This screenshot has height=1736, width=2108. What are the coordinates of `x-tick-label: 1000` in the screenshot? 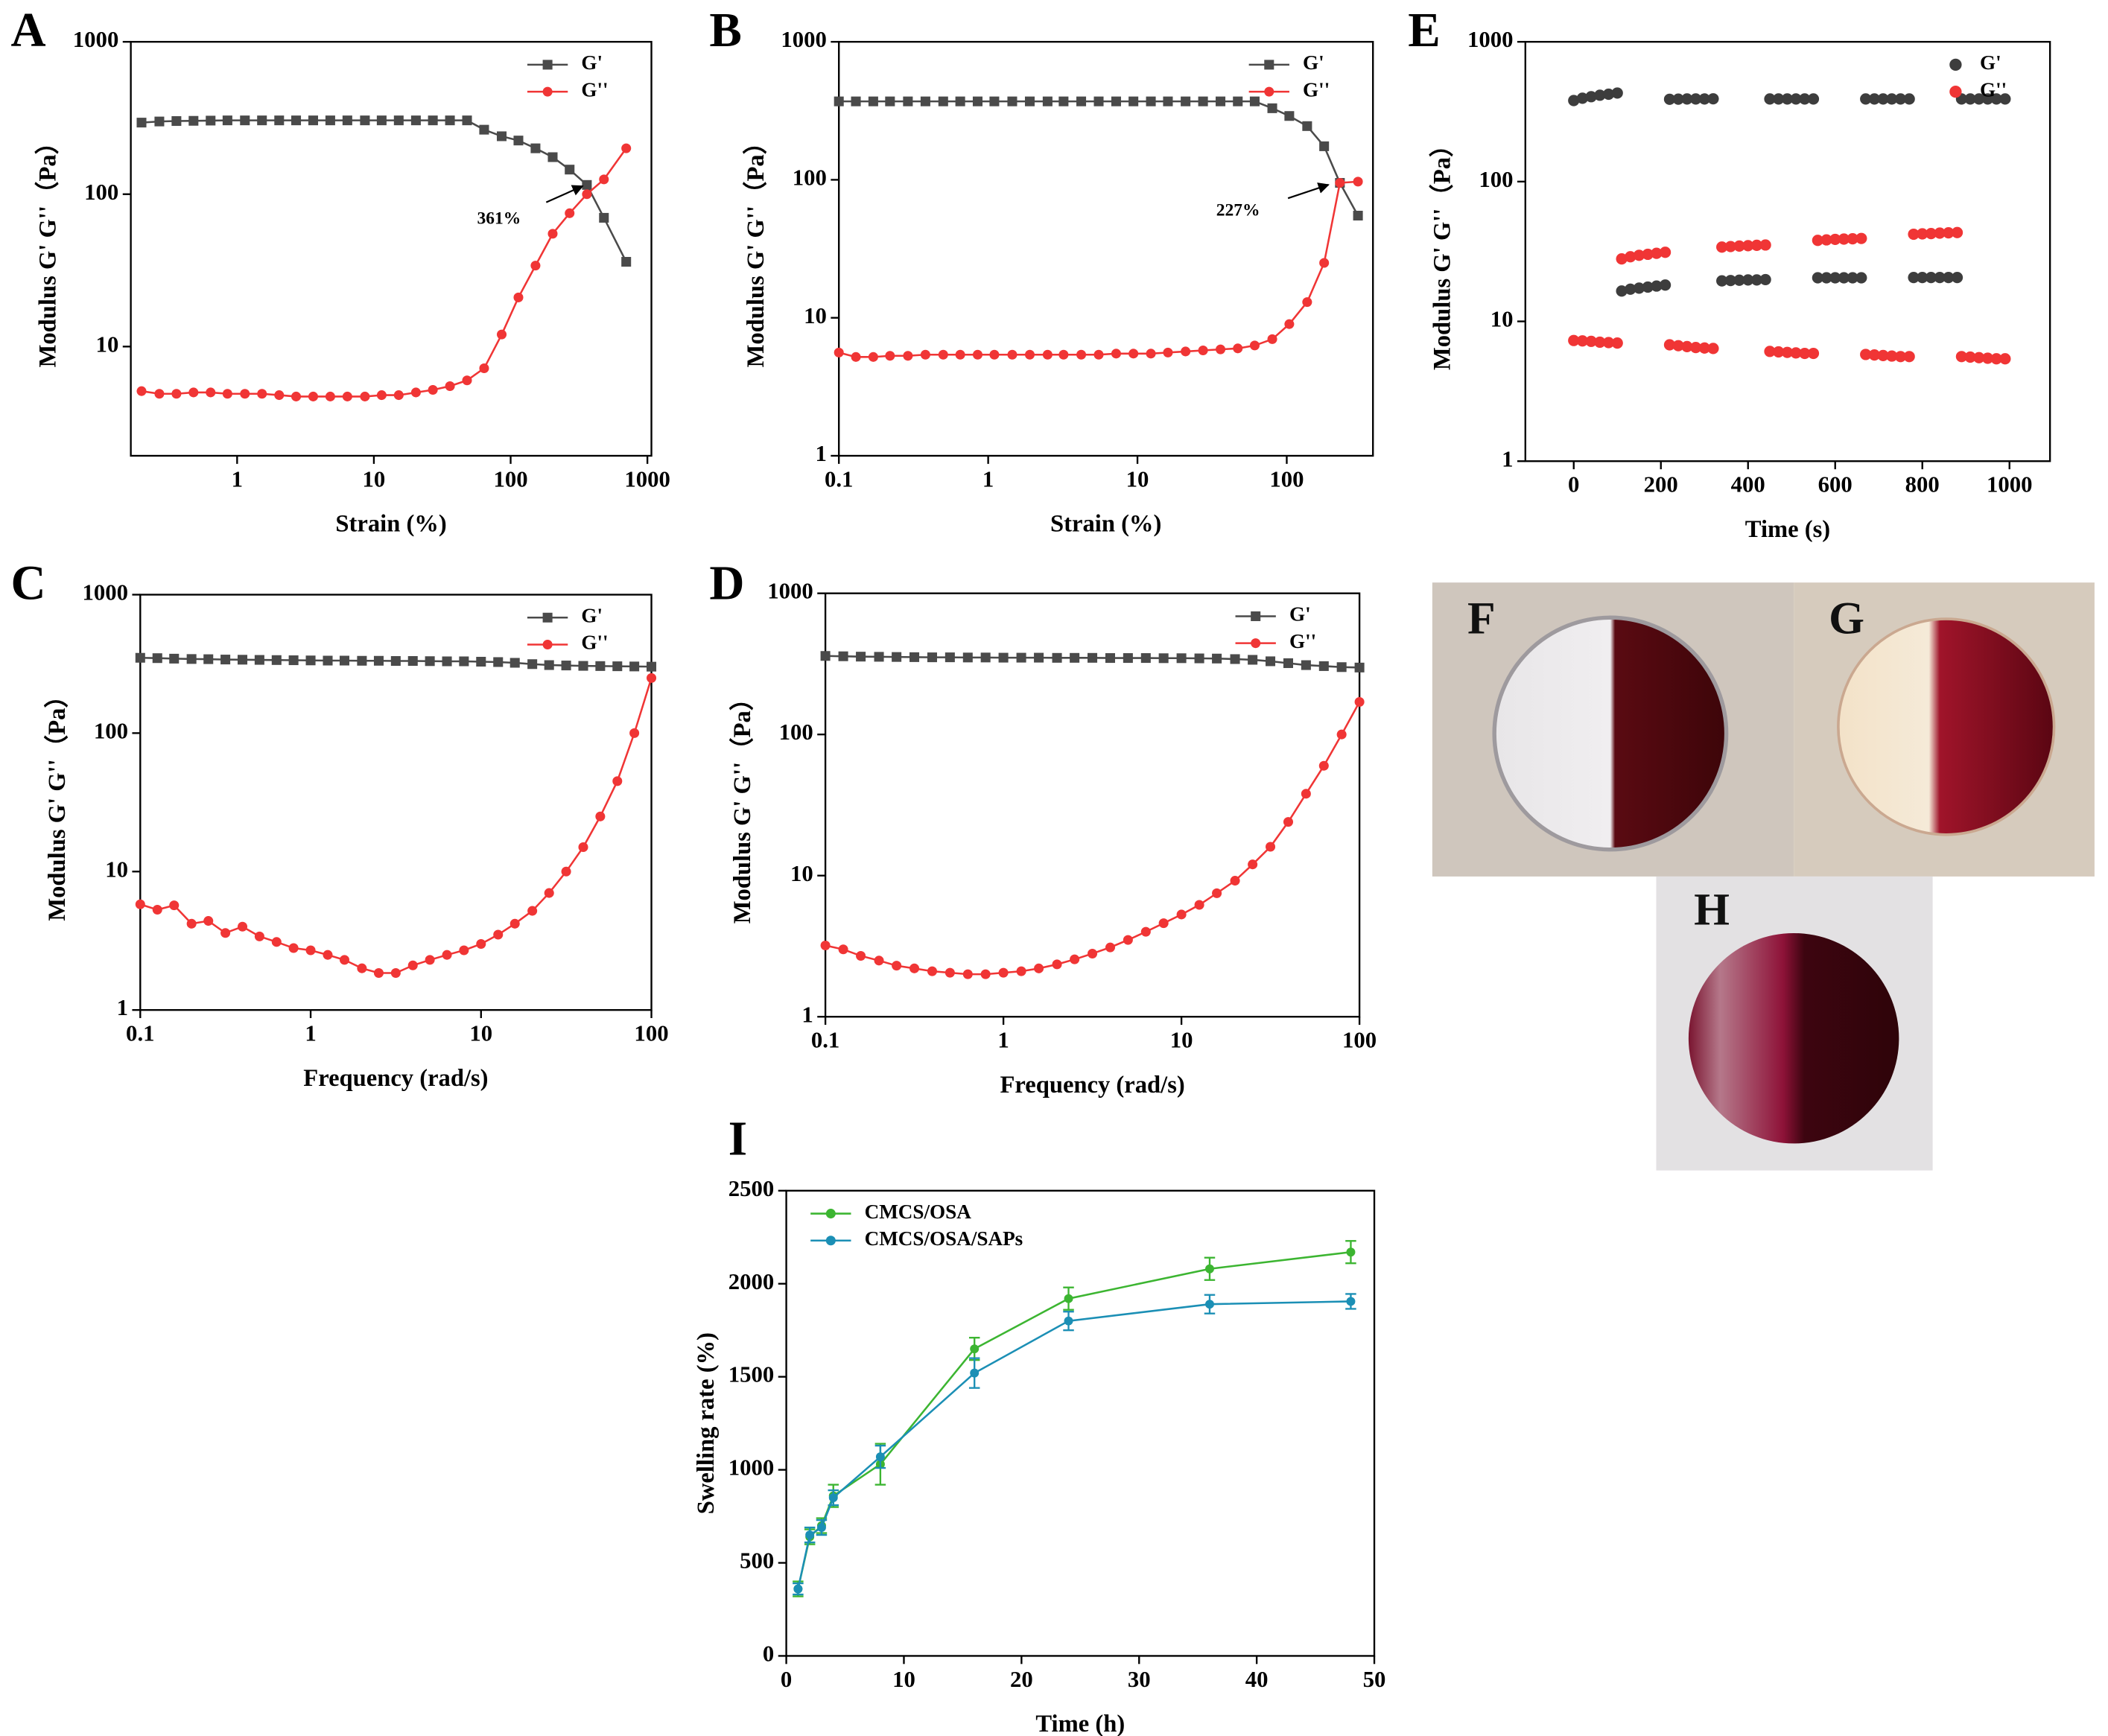 It's located at (2010, 484).